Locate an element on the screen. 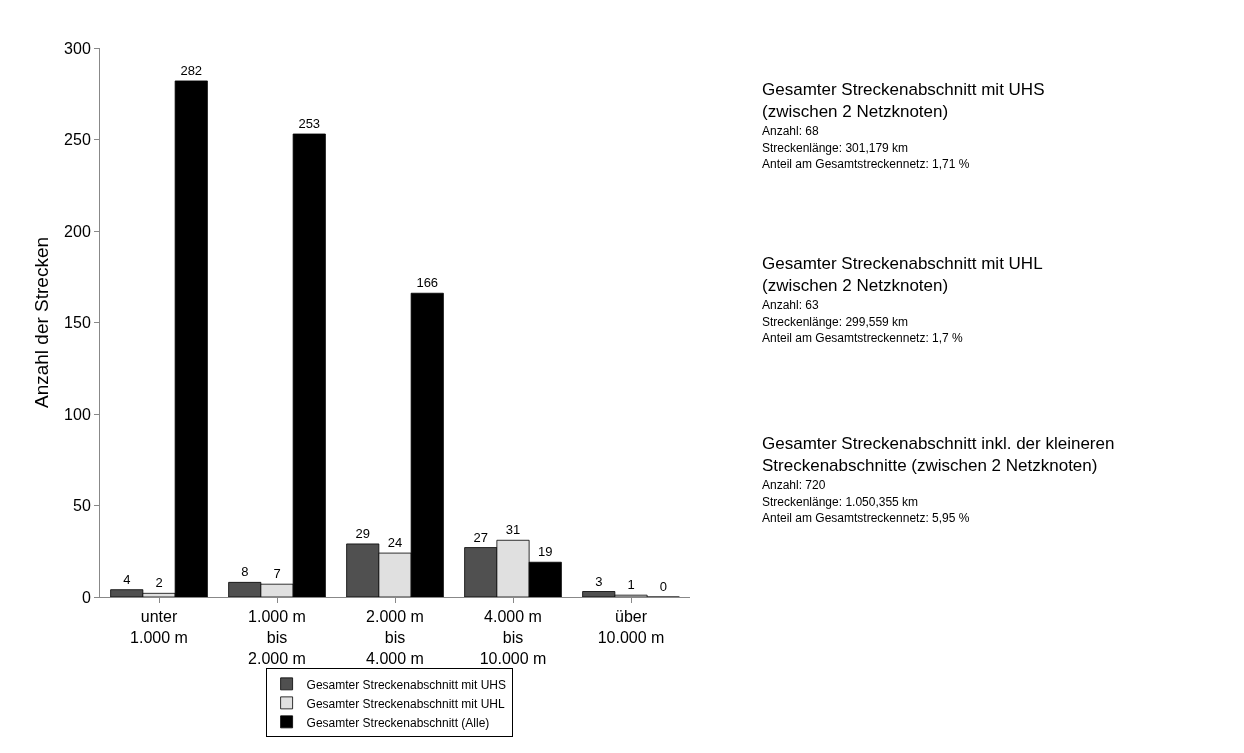 The width and height of the screenshot is (1244, 753). text: Anzahl: 63 is located at coordinates (791, 305).